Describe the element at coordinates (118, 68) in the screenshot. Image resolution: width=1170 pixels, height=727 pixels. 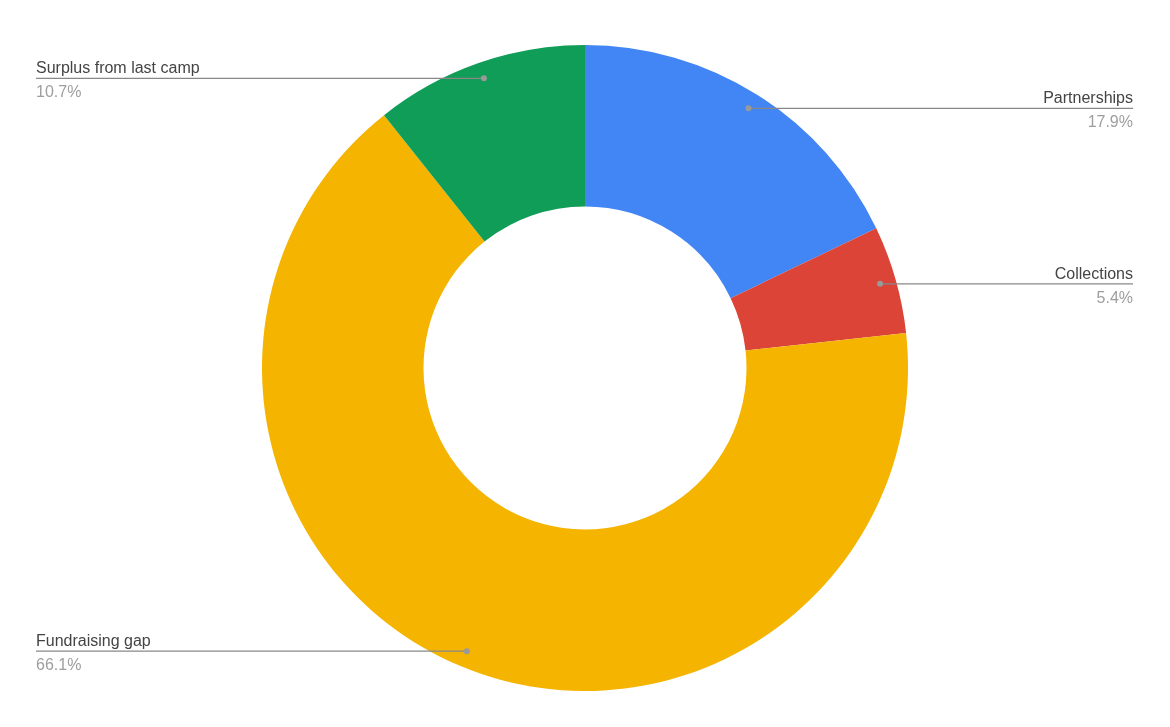
I see `slice-label: Surplus from last camp` at that location.